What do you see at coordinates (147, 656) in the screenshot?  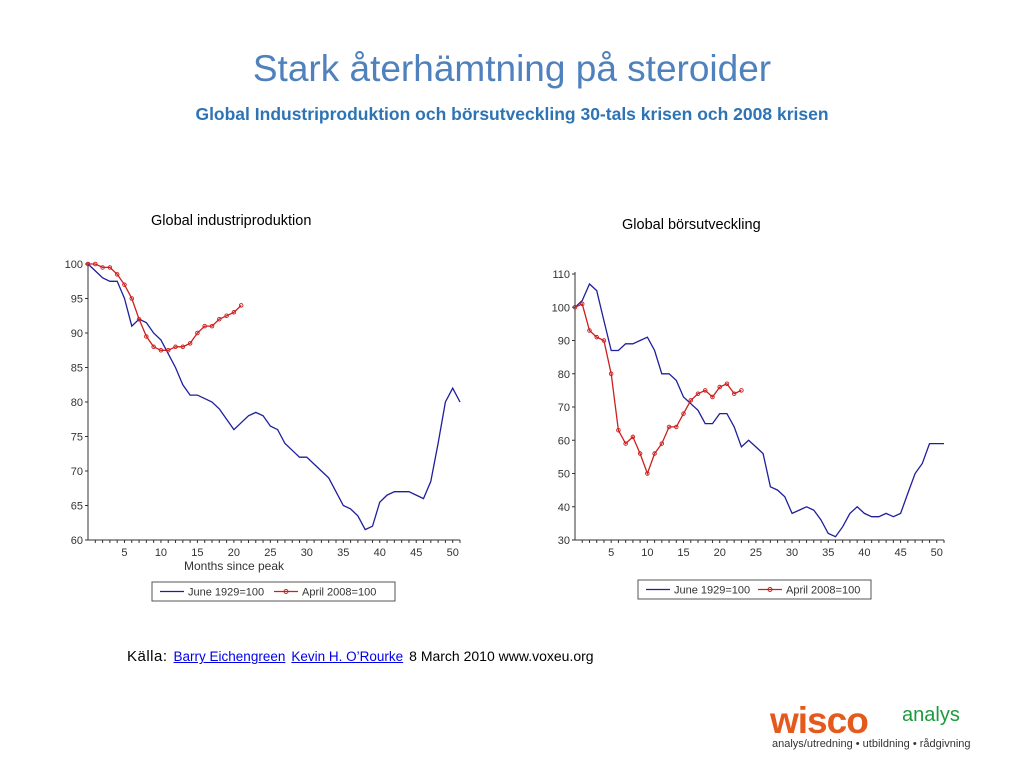 I see `source-prefix: Källa:` at bounding box center [147, 656].